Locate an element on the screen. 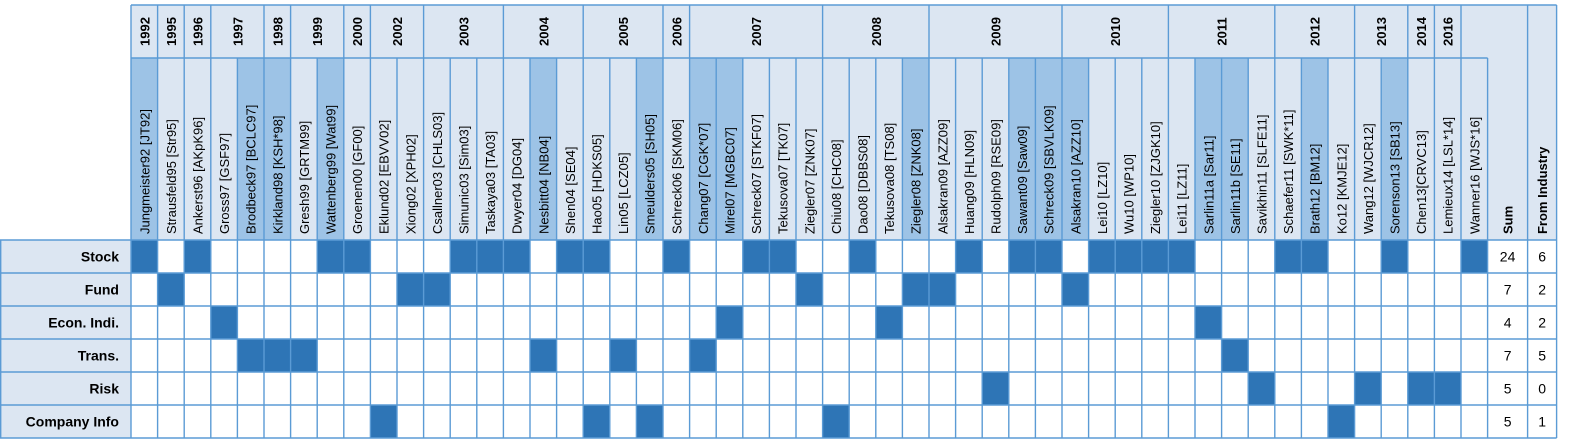 Image resolution: width=1569 pixels, height=441 pixels. year-label: 1998 is located at coordinates (277, 31).